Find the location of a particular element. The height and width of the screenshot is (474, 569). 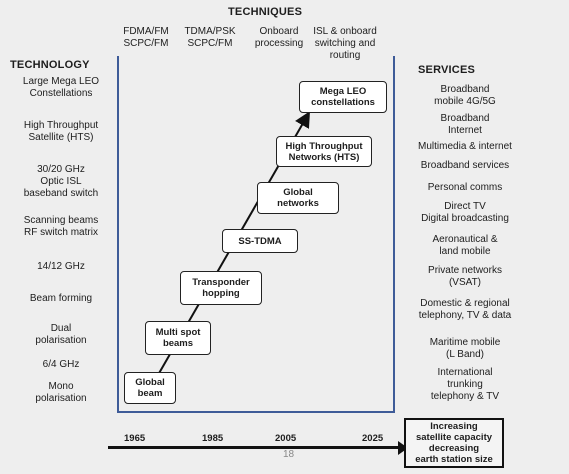

technique-tdma: TDMA/PSK SCPC/FM is located at coordinates (210, 37).